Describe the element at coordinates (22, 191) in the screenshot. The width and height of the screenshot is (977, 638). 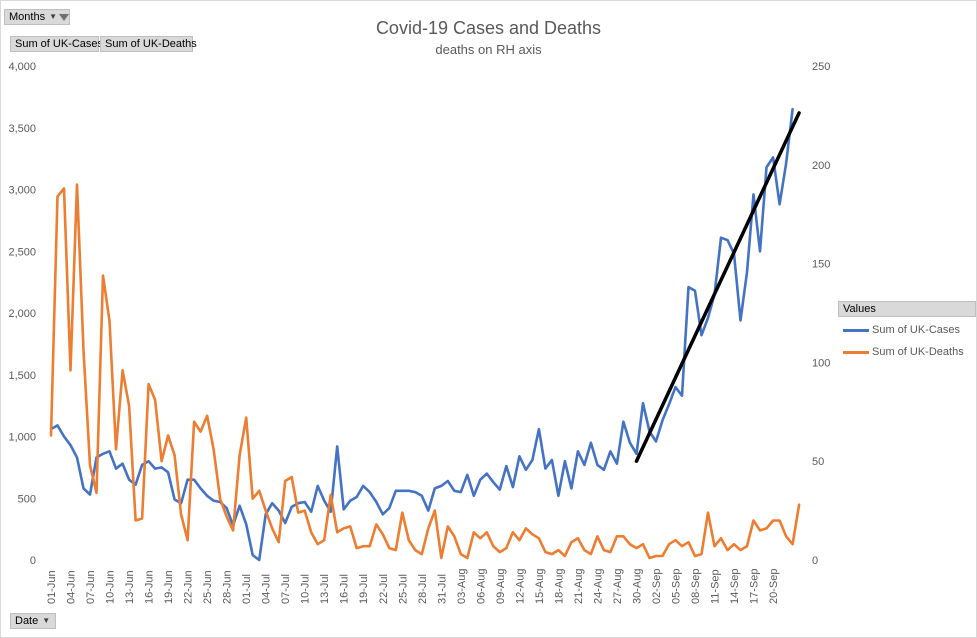
I see `y-left-tick-label: 3,000` at that location.